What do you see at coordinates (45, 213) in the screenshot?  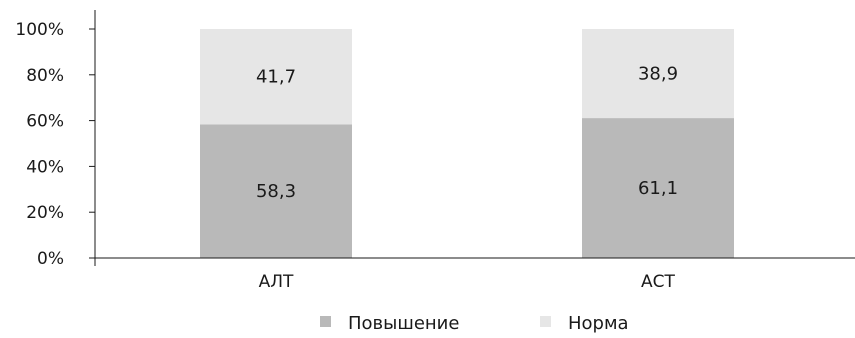 I see `y-tick-label: 20%` at bounding box center [45, 213].